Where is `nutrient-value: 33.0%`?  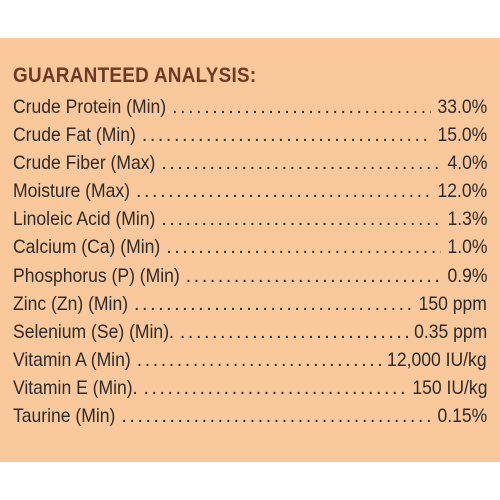 nutrient-value: 33.0% is located at coordinates (462, 107).